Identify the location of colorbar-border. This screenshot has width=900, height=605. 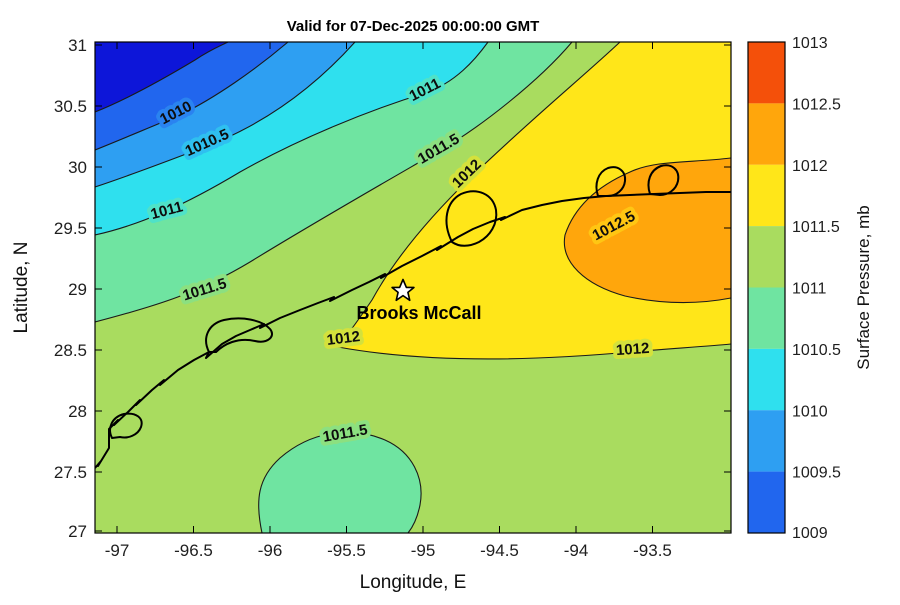
(766, 287).